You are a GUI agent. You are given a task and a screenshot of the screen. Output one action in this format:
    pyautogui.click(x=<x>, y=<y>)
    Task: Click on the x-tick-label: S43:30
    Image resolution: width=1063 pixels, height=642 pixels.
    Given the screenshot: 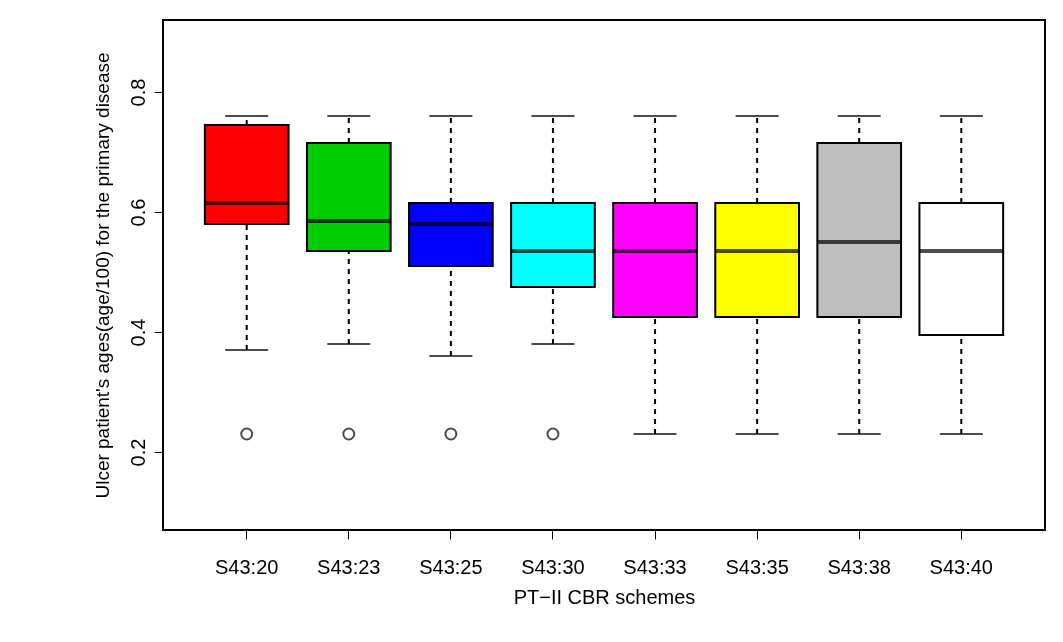 What is the action you would take?
    pyautogui.click(x=553, y=567)
    